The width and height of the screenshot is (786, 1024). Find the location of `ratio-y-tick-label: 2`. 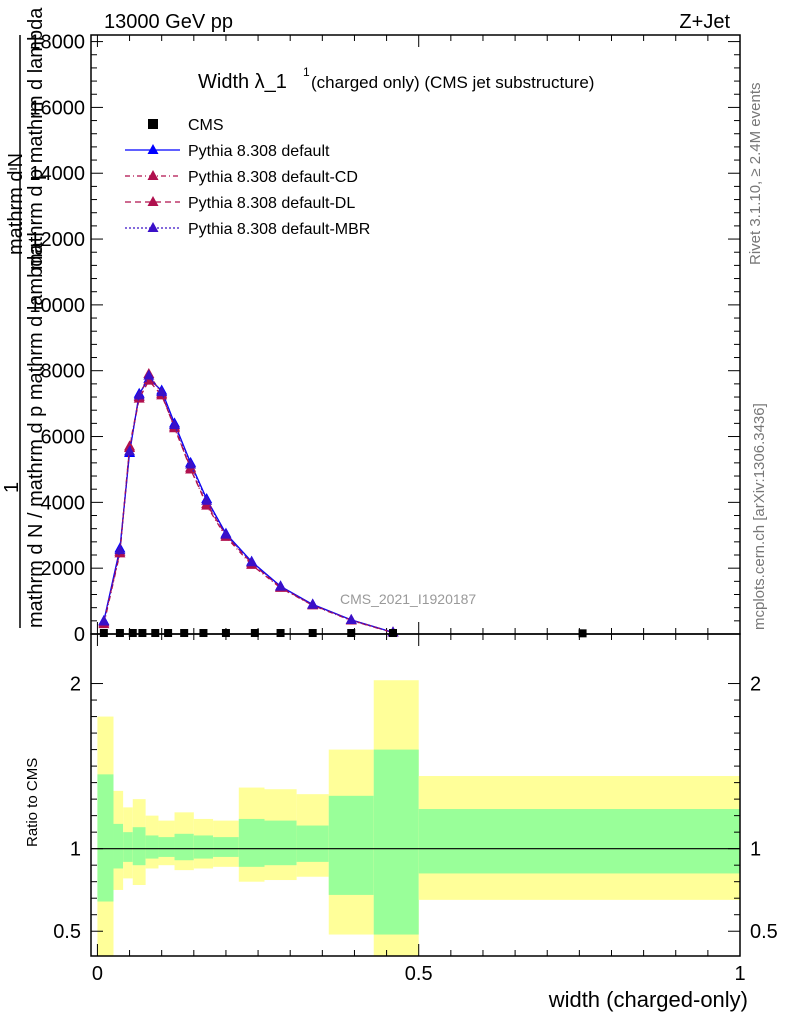

ratio-y-tick-label: 2 is located at coordinates (75, 685).